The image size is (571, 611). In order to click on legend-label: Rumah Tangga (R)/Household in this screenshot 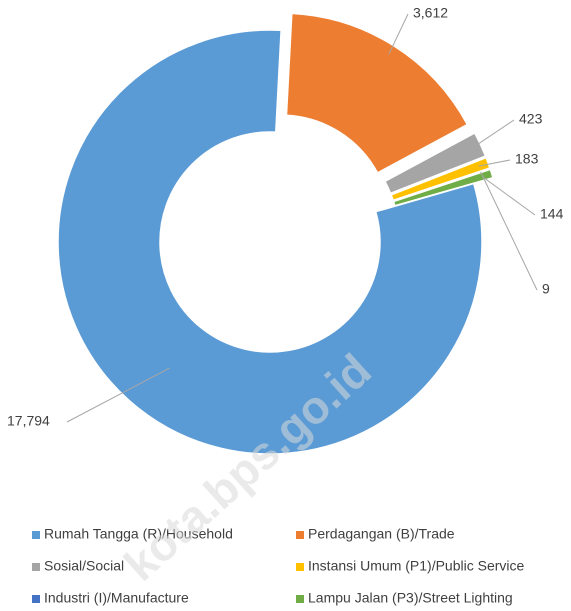, I will do `click(138, 534)`.